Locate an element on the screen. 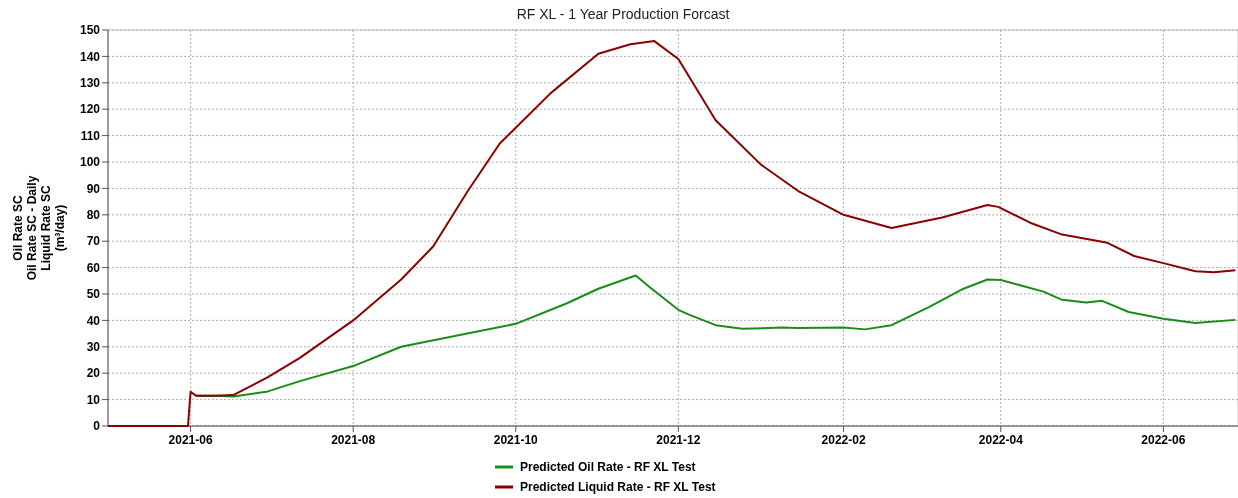 This screenshot has height=498, width=1238. y-tick-label: 100 is located at coordinates (90, 162).